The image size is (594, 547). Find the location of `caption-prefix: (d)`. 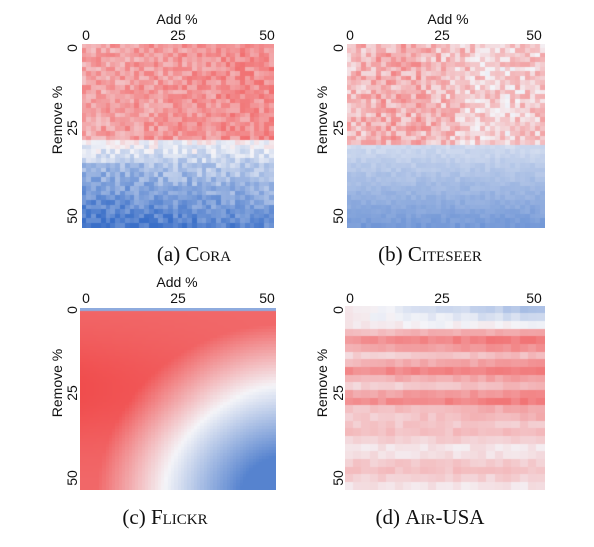

caption-prefix: (d) is located at coordinates (390, 517).